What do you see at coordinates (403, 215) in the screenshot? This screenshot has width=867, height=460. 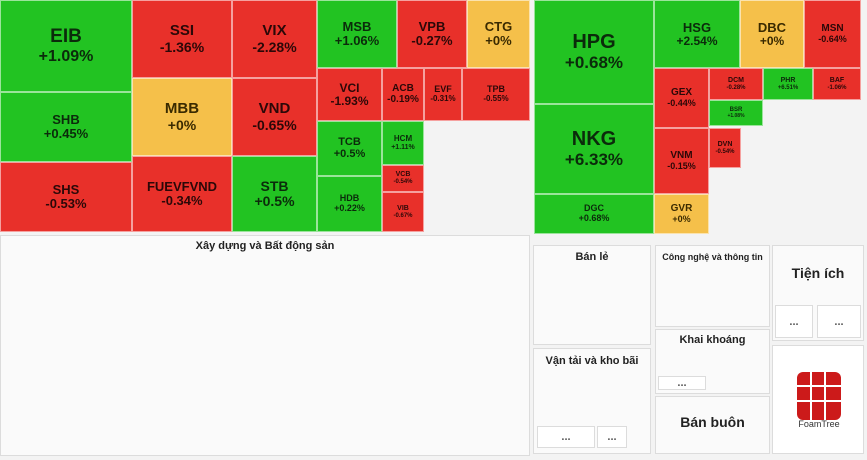 I see `stock-change: -0.67%` at bounding box center [403, 215].